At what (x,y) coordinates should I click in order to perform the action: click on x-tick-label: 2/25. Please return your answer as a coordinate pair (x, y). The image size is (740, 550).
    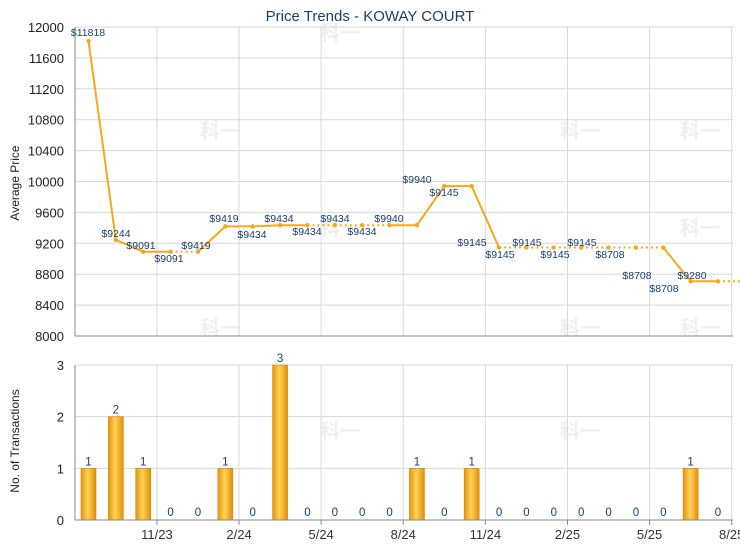
    Looking at the image, I should click on (567, 534).